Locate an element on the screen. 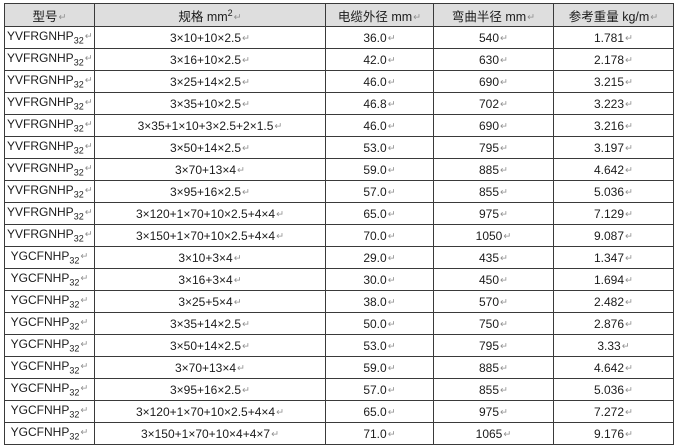  cell-spec: 3×35+1×10+3×2.5+2×1.5↵ is located at coordinates (210, 125).